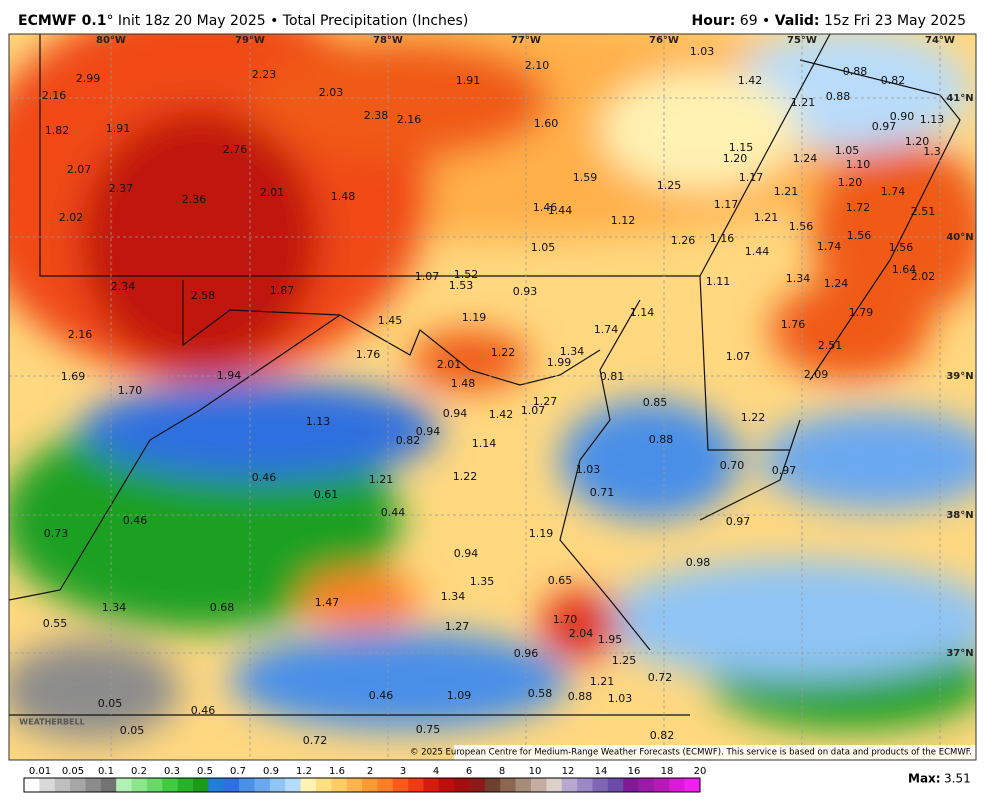 The image size is (984, 812). Describe the element at coordinates (861, 312) in the screenshot. I see `precip-value: 1.79` at that location.